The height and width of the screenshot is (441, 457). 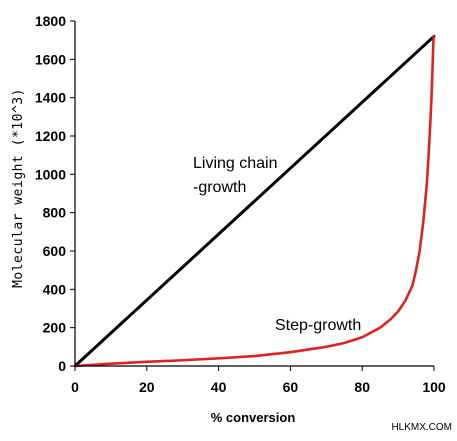 What do you see at coordinates (55, 328) in the screenshot?
I see `y-tick-label: 200` at bounding box center [55, 328].